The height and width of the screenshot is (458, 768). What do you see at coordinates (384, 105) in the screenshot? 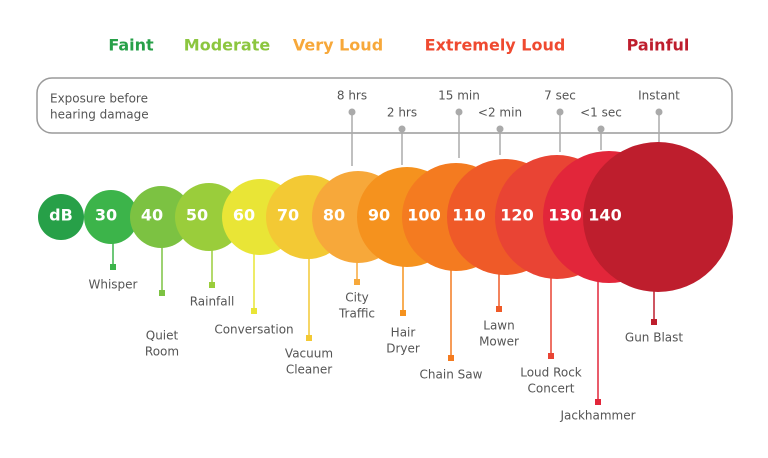
I see `exposure-box` at bounding box center [384, 105].